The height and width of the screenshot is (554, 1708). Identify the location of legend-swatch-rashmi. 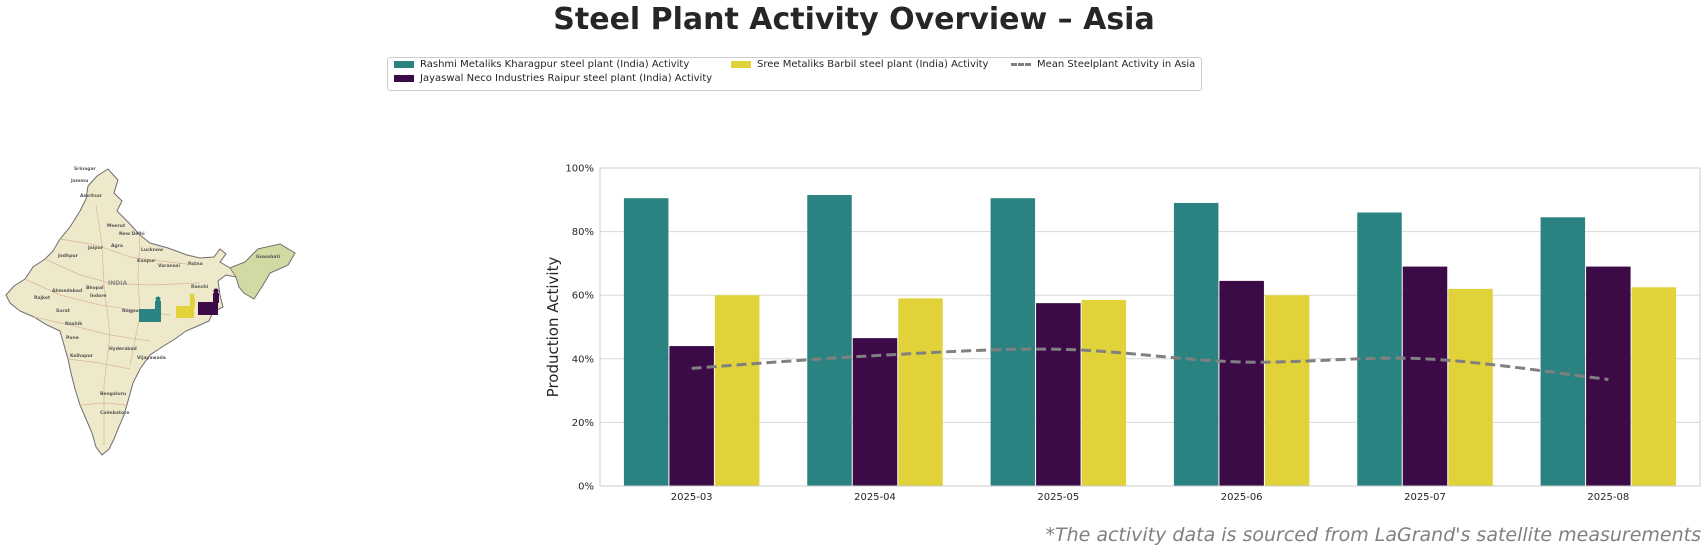
(404, 64).